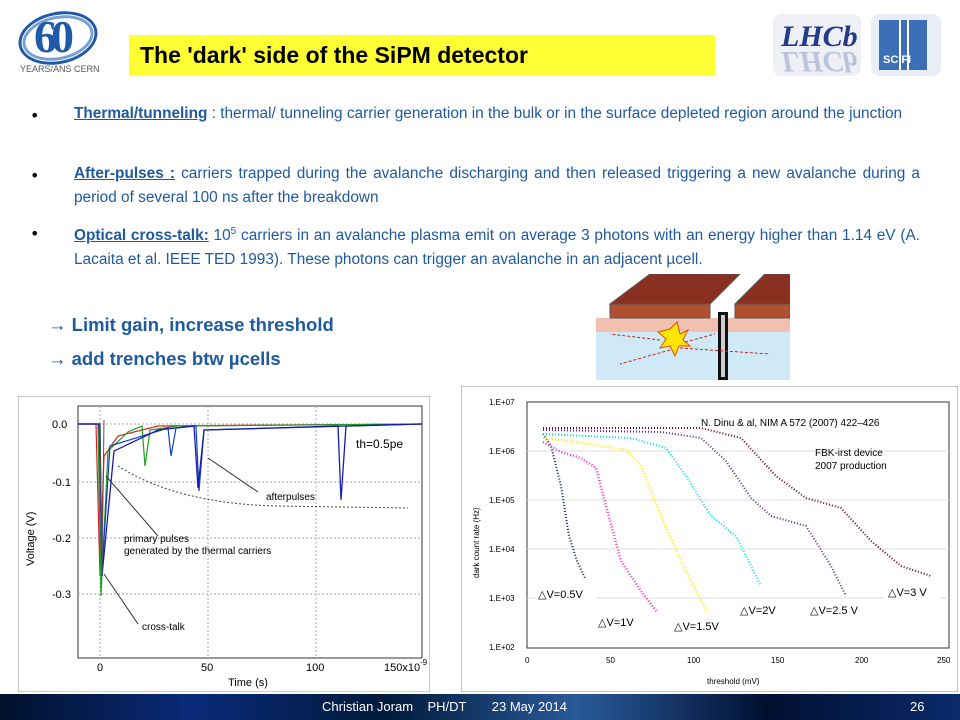 The height and width of the screenshot is (720, 960). What do you see at coordinates (849, 453) in the screenshot?
I see `device-label: FBK-irst device` at bounding box center [849, 453].